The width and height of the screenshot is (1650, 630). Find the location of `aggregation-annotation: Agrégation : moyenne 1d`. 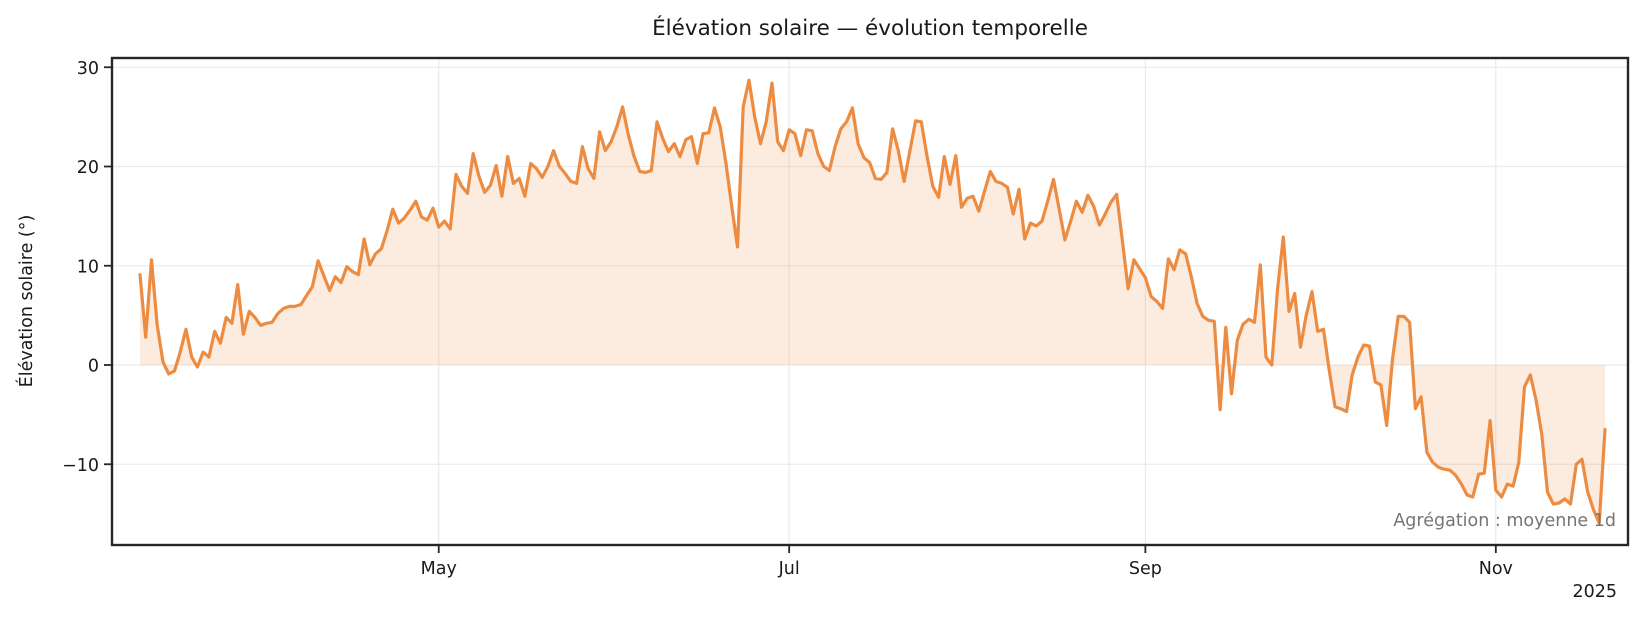

aggregation-annotation: Agrégation : moyenne 1d is located at coordinates (1504, 521).